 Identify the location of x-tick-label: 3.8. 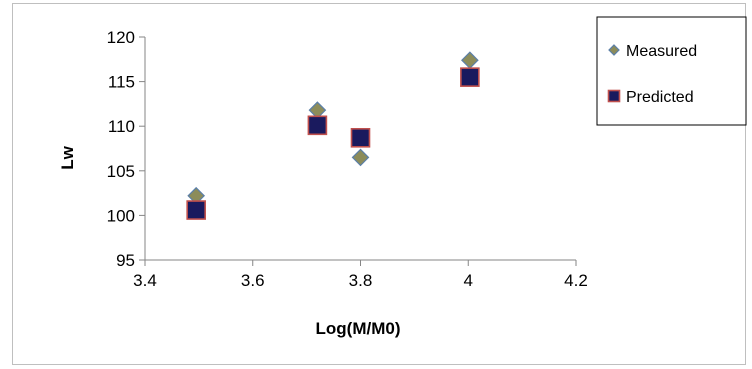
(361, 280).